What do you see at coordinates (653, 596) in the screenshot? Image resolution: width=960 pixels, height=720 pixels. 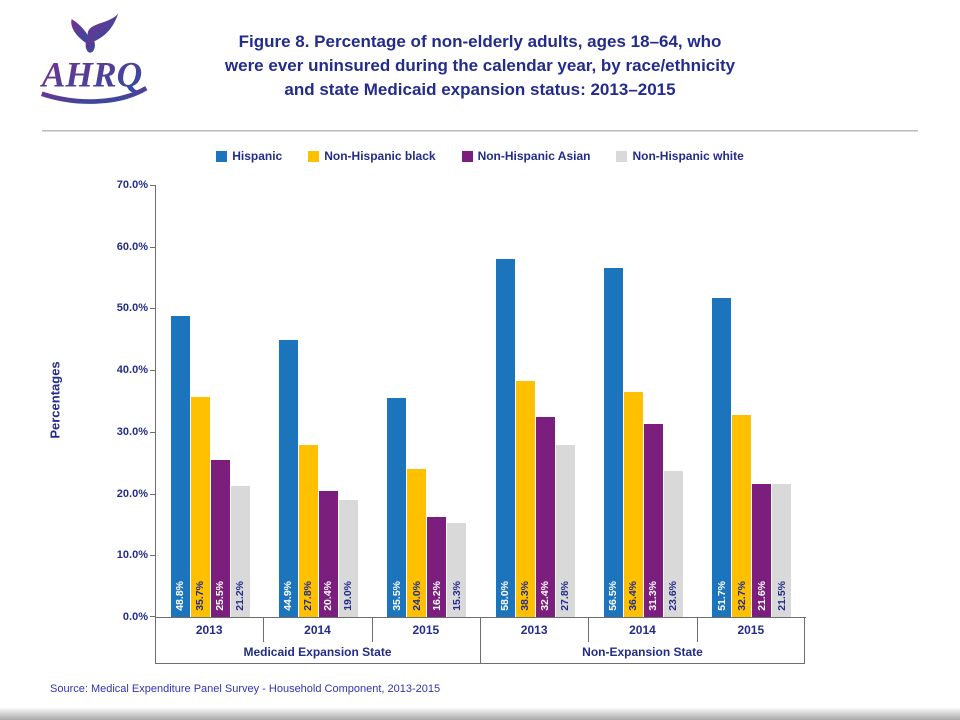 I see `bar-value-label: 31.3%` at bounding box center [653, 596].